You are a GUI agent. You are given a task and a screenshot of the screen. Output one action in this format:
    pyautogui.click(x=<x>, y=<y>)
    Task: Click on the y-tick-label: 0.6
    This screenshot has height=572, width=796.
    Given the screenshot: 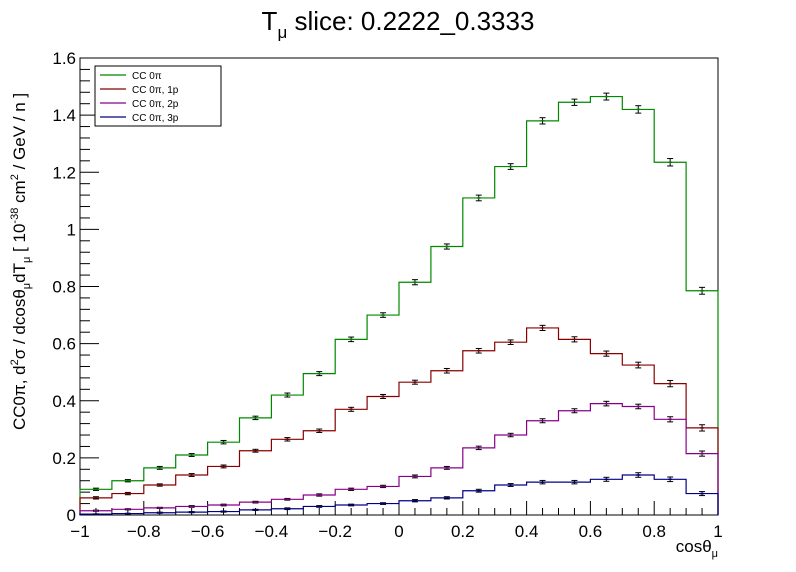 What is the action you would take?
    pyautogui.click(x=64, y=344)
    